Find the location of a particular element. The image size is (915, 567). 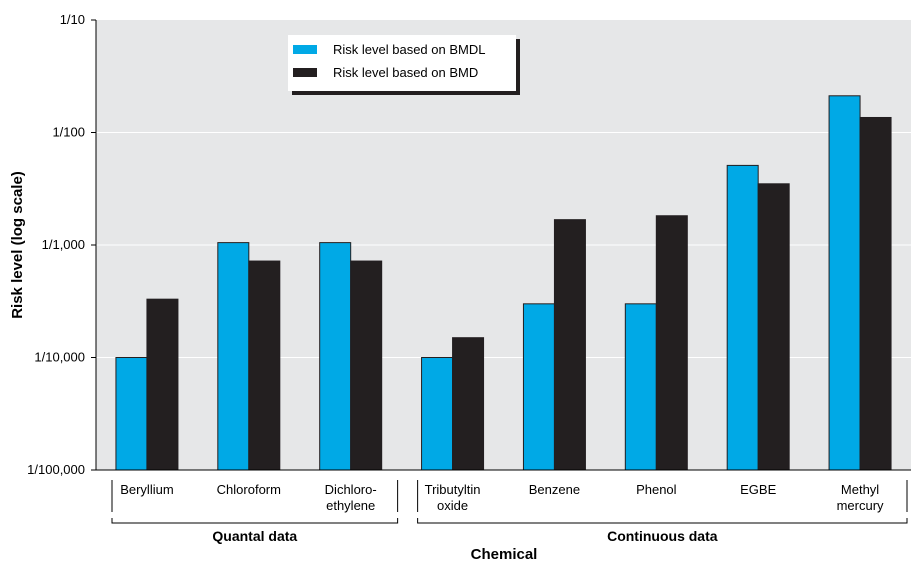

y-tick-label: 1/100 is located at coordinates (68, 132).